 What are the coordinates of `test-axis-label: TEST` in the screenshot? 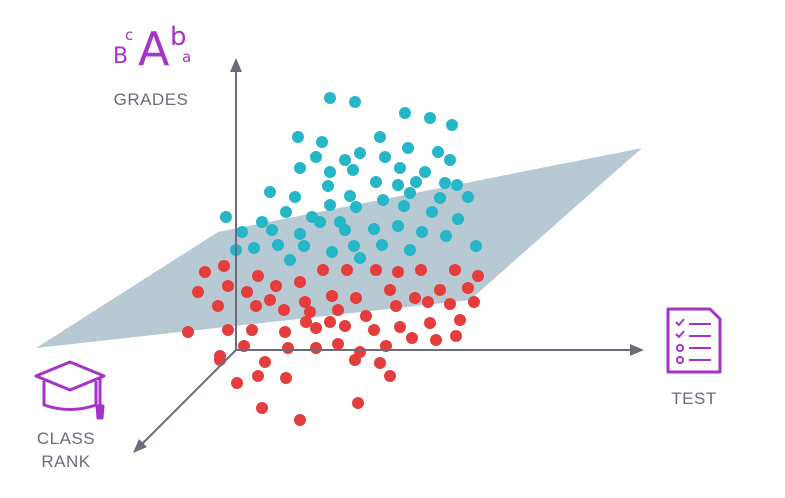 It's located at (694, 398).